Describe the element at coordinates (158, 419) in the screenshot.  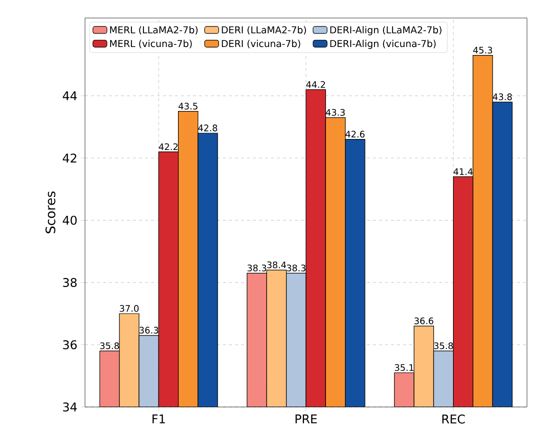
I see `x-tick-label: F1` at that location.